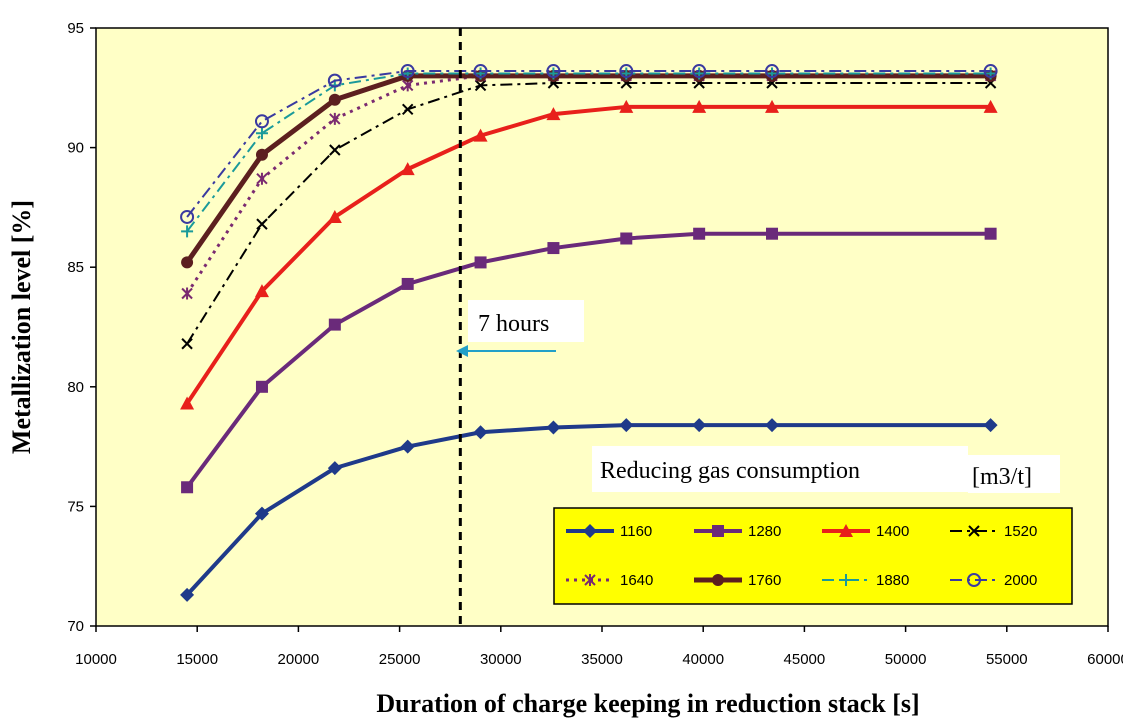 The image size is (1123, 726). Describe the element at coordinates (197, 659) in the screenshot. I see `x-tick-label: 15000` at that location.